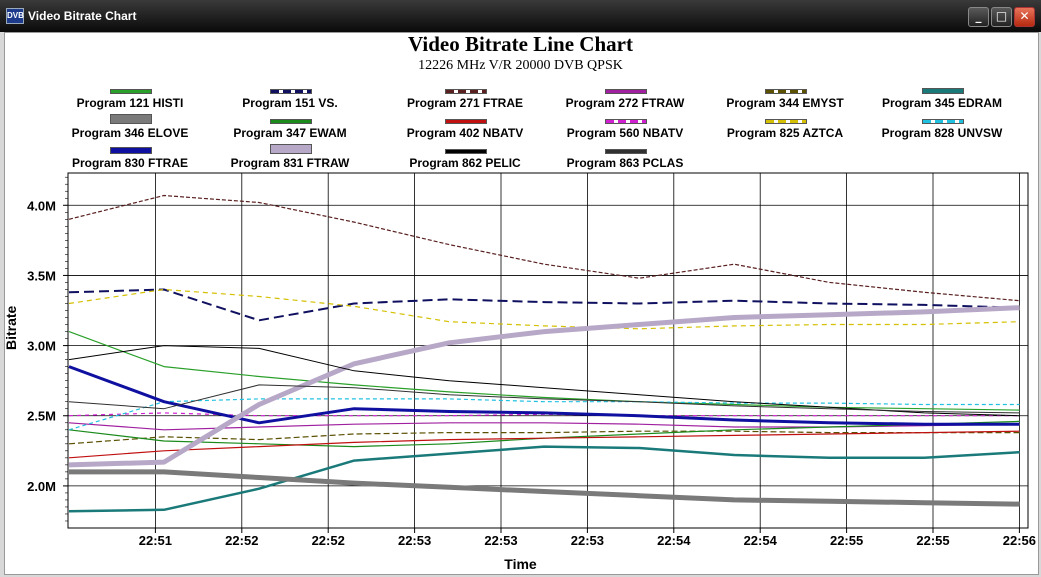 The width and height of the screenshot is (1041, 577). I want to click on legend-item: Program 344 EMYST, so click(785, 98).